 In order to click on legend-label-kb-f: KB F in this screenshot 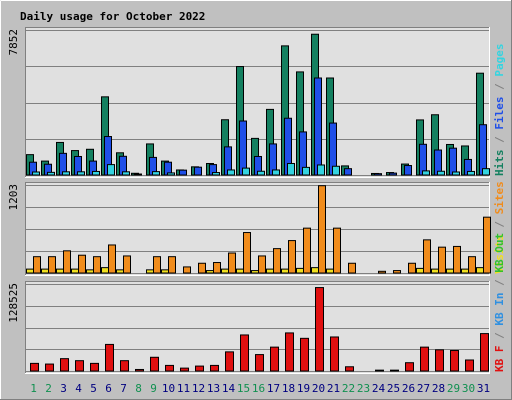, I will do `click(499, 359)`.